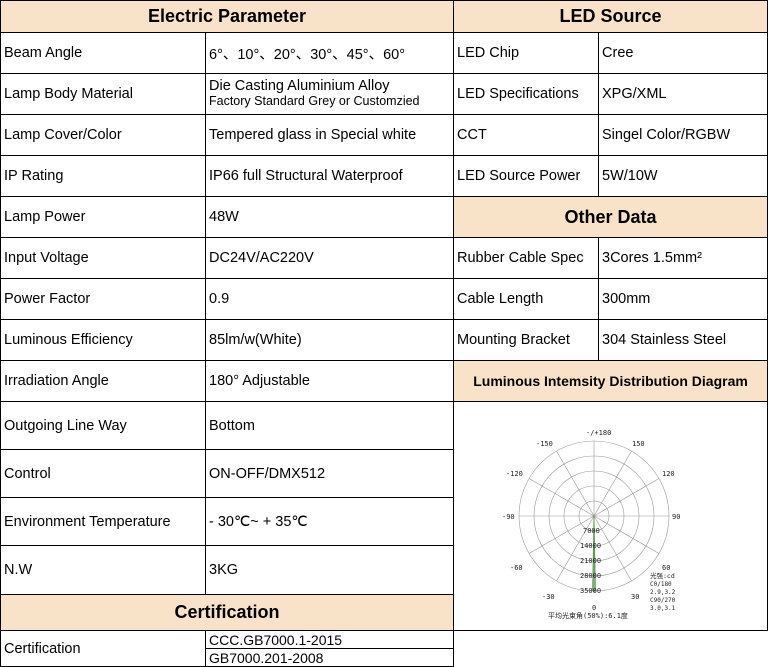 This screenshot has height=667, width=771. What do you see at coordinates (594, 608) in the screenshot?
I see `angle-label-bottom: 0` at bounding box center [594, 608].